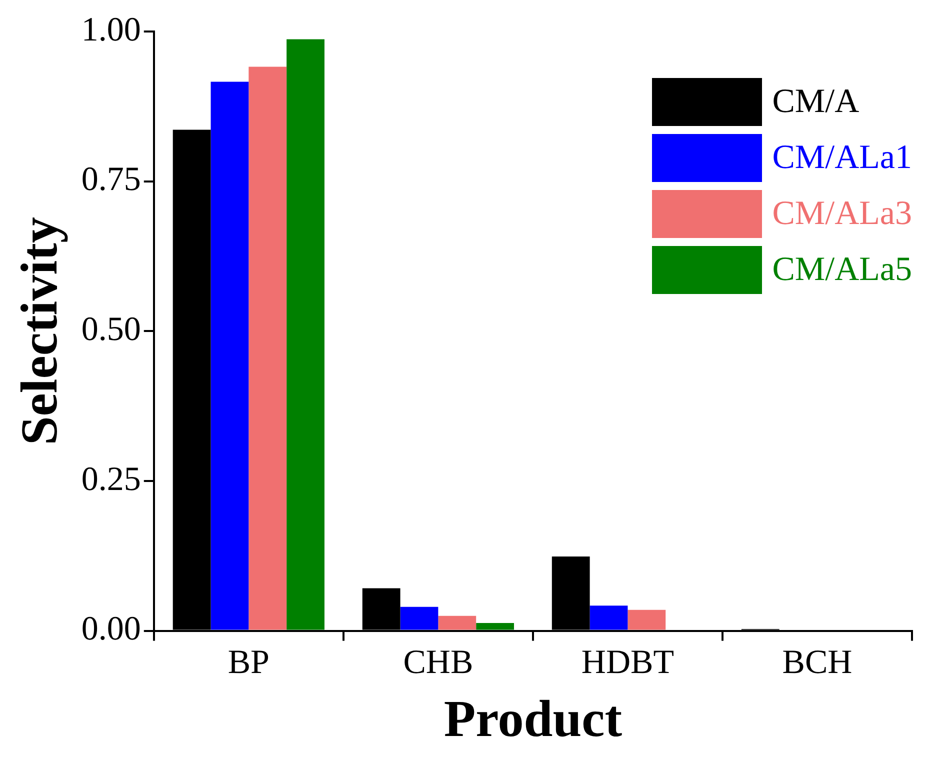  What do you see at coordinates (111, 479) in the screenshot?
I see `y-tick-label: 0.25` at bounding box center [111, 479].